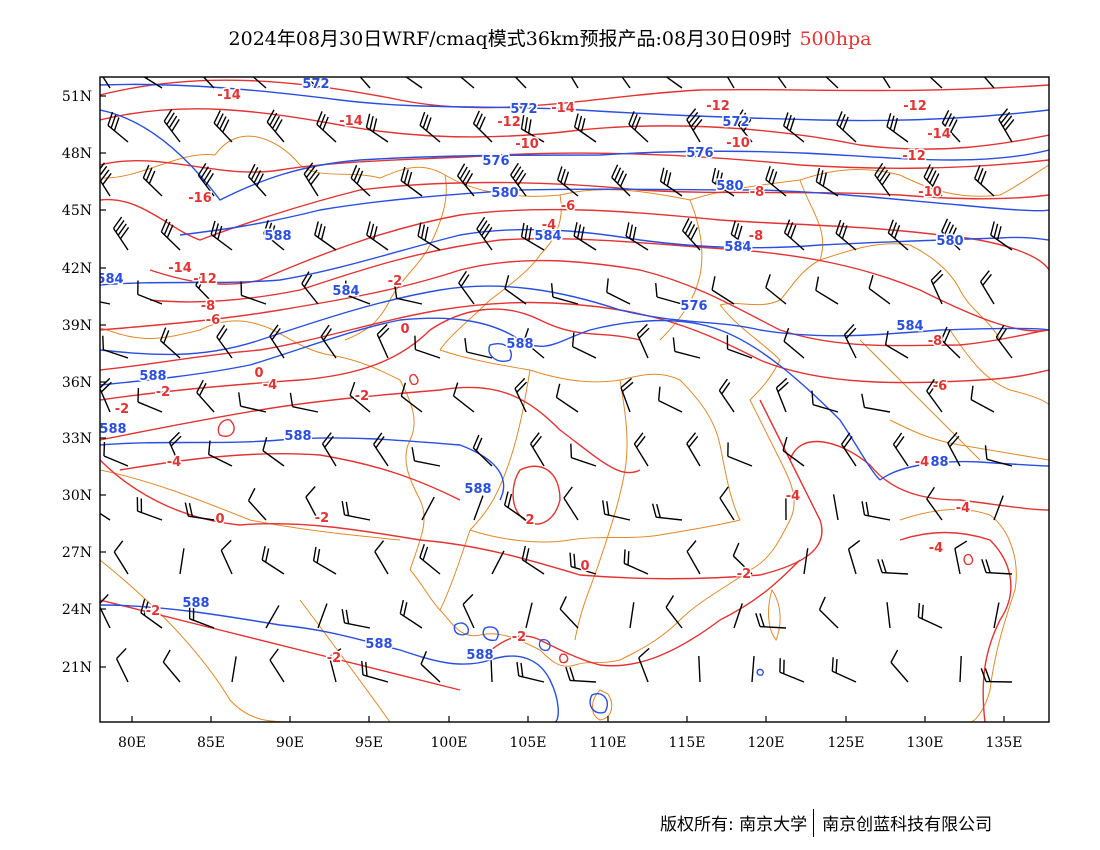 The image size is (1100, 850). I want to click on temperature-contour-label: -10, so click(738, 143).